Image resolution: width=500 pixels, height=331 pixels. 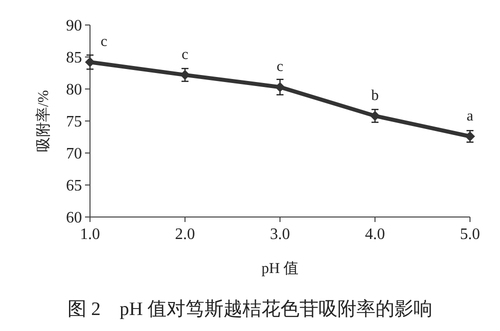 What do you see at coordinates (280, 269) in the screenshot?
I see `x-axis-title: pH 值` at bounding box center [280, 269].